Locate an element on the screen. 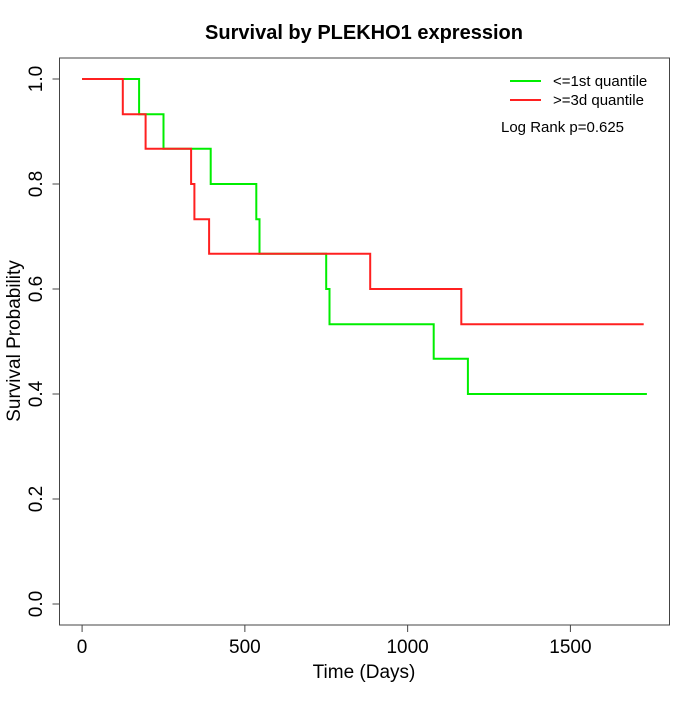 The width and height of the screenshot is (700, 705). legend-label-green: <=1st quantile is located at coordinates (600, 81).